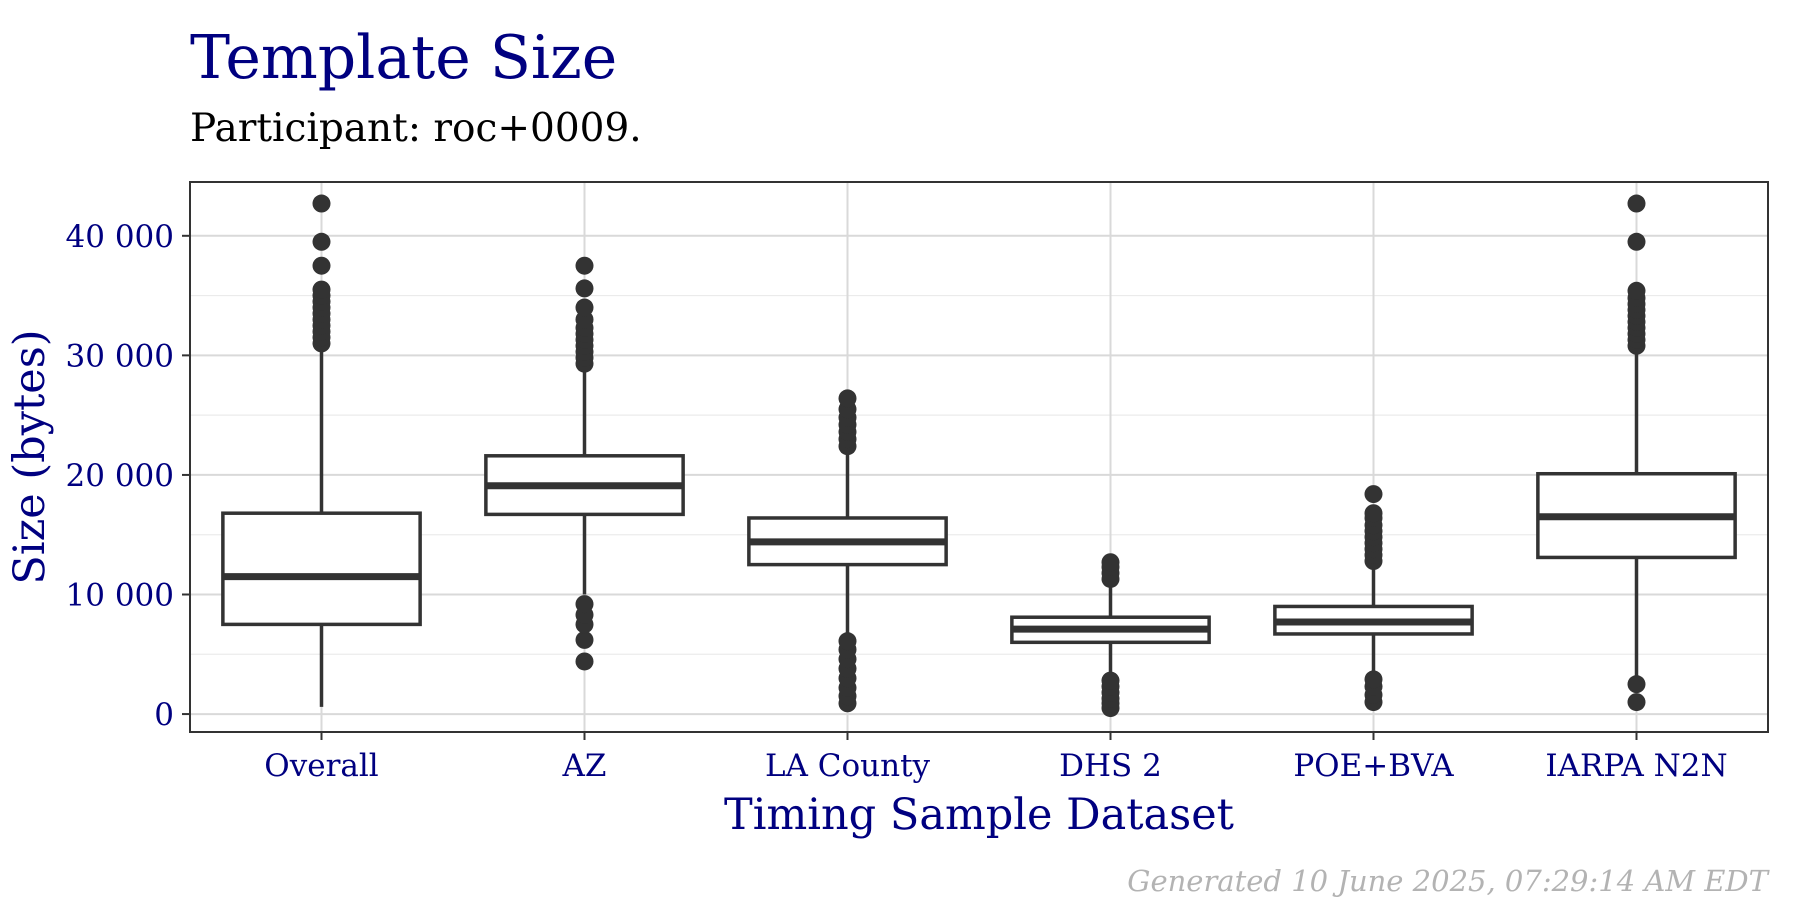  What do you see at coordinates (321, 766) in the screenshot?
I see `x-tick-label: Overall` at bounding box center [321, 766].